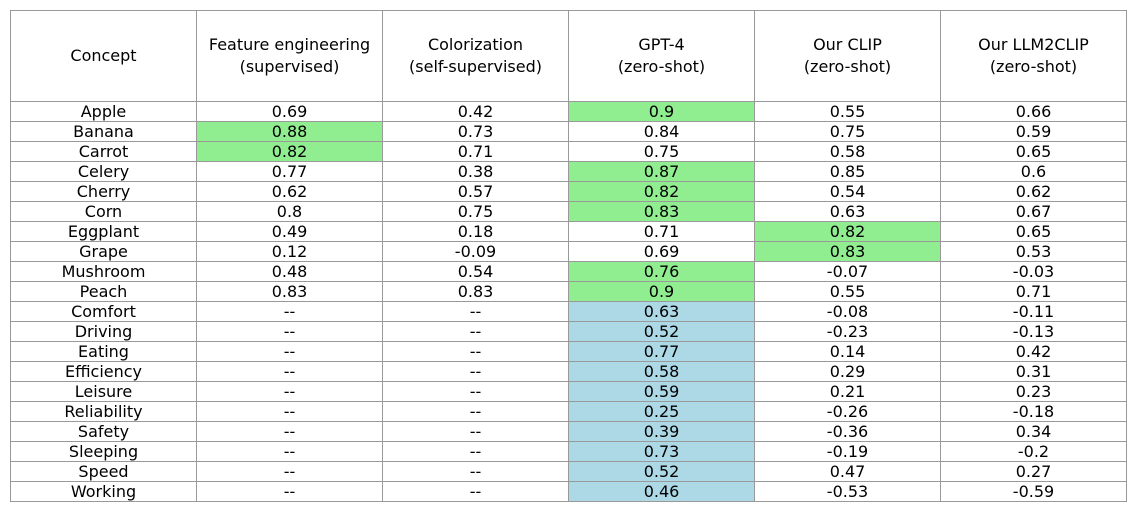 The width and height of the screenshot is (1135, 512). I want to click on concept-cell: Corn, so click(103, 211).